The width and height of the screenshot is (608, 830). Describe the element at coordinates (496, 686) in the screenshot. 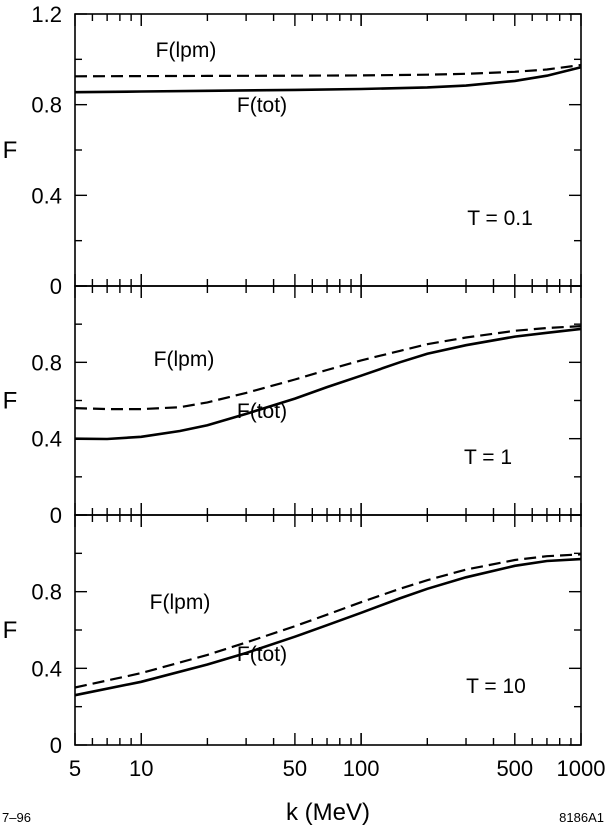

I see `panel-parameter-label: T = 10` at that location.